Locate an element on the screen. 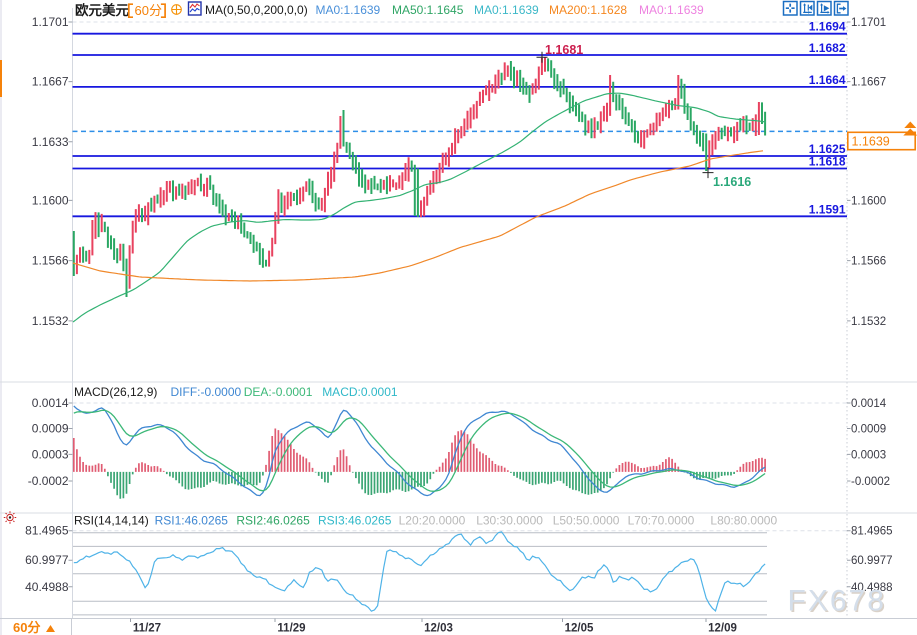  svg-text: 1.1633 is located at coordinates (50, 142).